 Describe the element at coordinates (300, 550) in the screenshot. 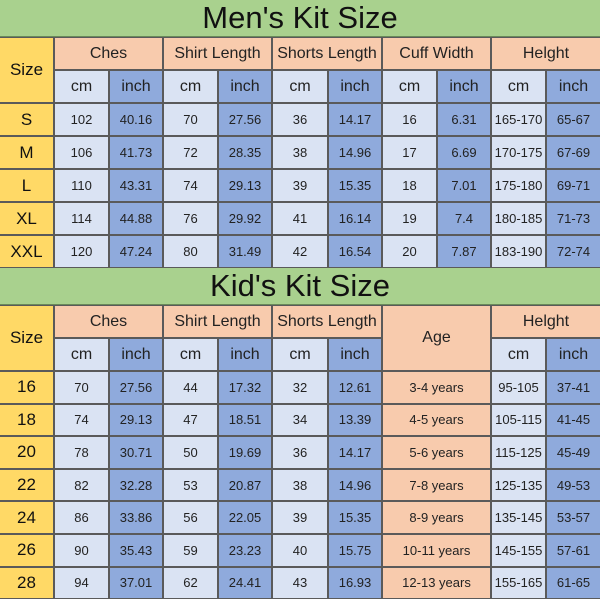

I see `cm-cell: 40` at that location.